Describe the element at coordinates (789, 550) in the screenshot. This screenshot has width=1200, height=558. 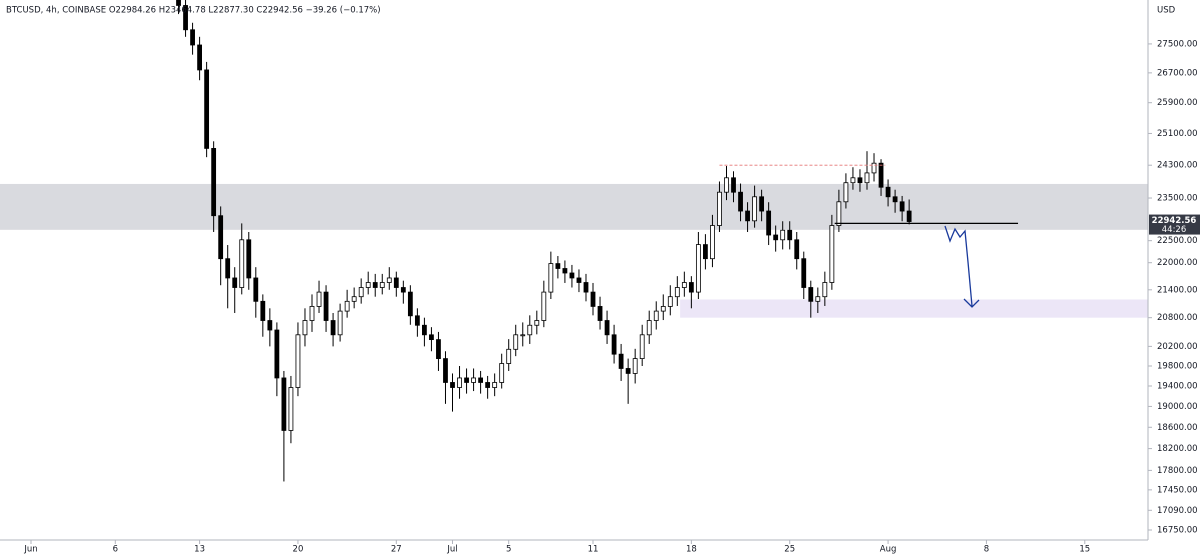
I see `x-tick-label: 25` at that location.